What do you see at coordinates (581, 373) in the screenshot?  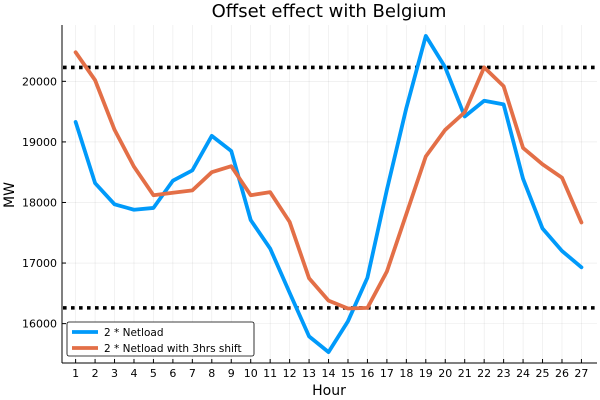 I see `x-tick-label: 27` at bounding box center [581, 373].